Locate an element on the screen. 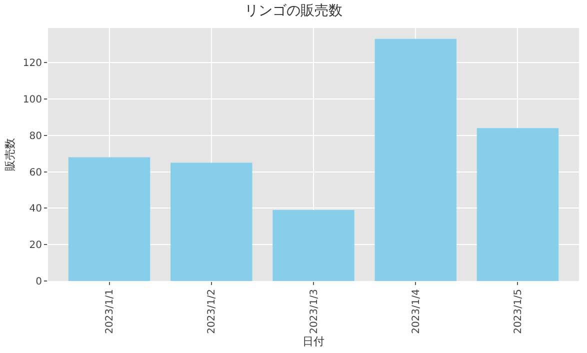  x-tick-label: 2023/1/3 is located at coordinates (314, 311).